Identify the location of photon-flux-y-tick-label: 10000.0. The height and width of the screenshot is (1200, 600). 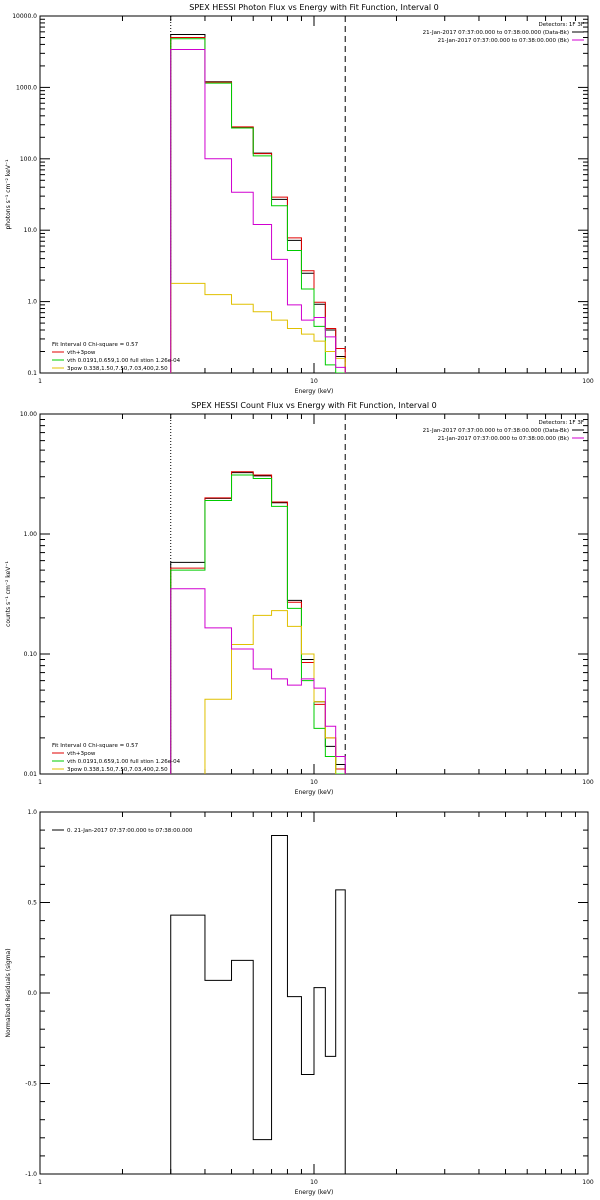
(24, 16).